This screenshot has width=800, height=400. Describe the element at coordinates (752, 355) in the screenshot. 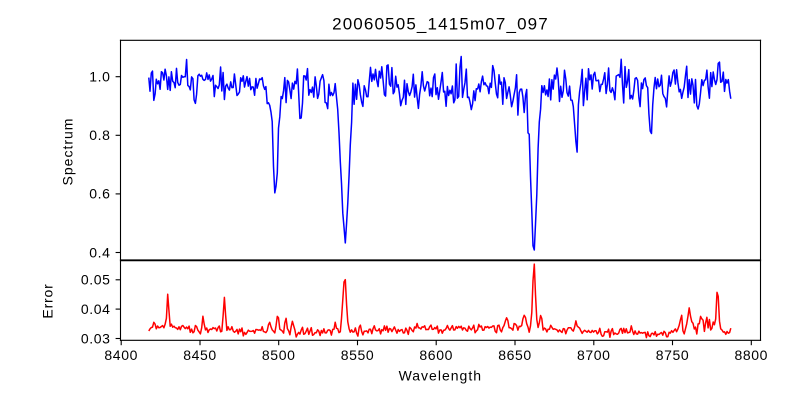

I see `svg-text: 8800` at that location.